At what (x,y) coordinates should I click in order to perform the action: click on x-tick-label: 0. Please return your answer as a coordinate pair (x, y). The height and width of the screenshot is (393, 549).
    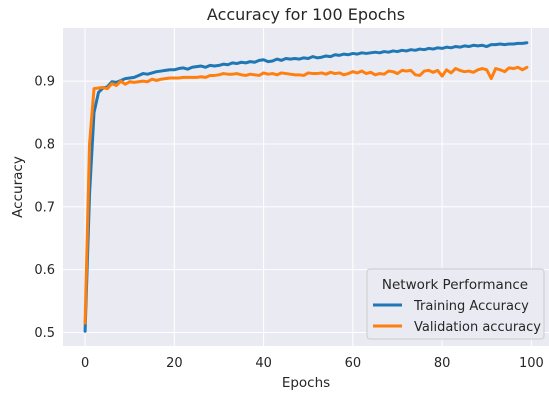
    Looking at the image, I should click on (85, 363).